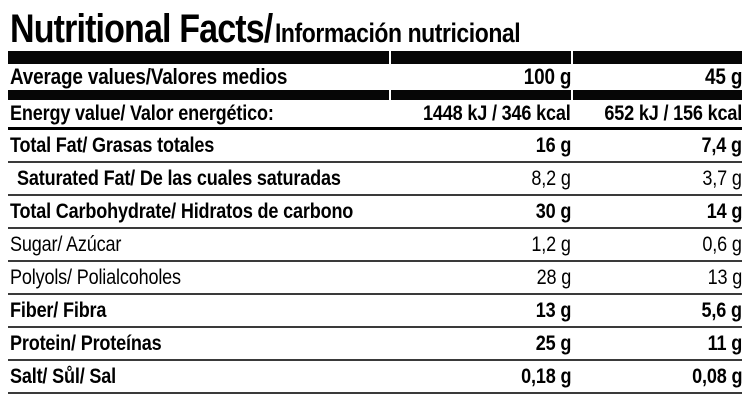 The image size is (750, 408). I want to click on value-45g-text: 0,08 g, so click(716, 376).